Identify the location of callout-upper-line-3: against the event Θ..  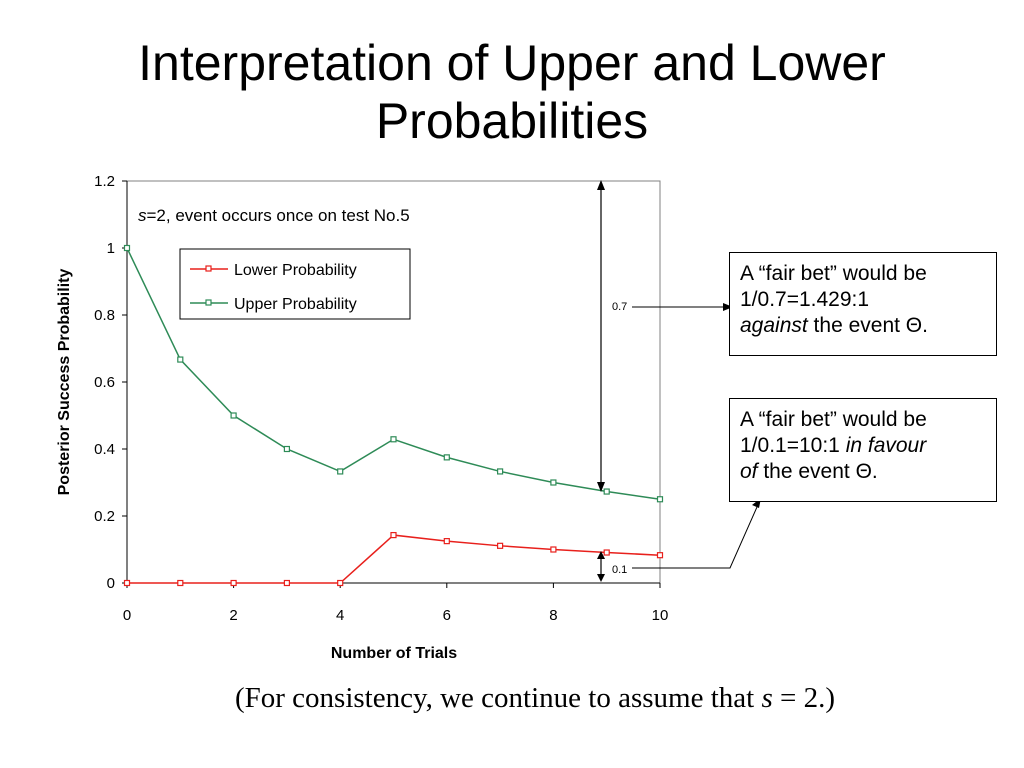
(863, 326).